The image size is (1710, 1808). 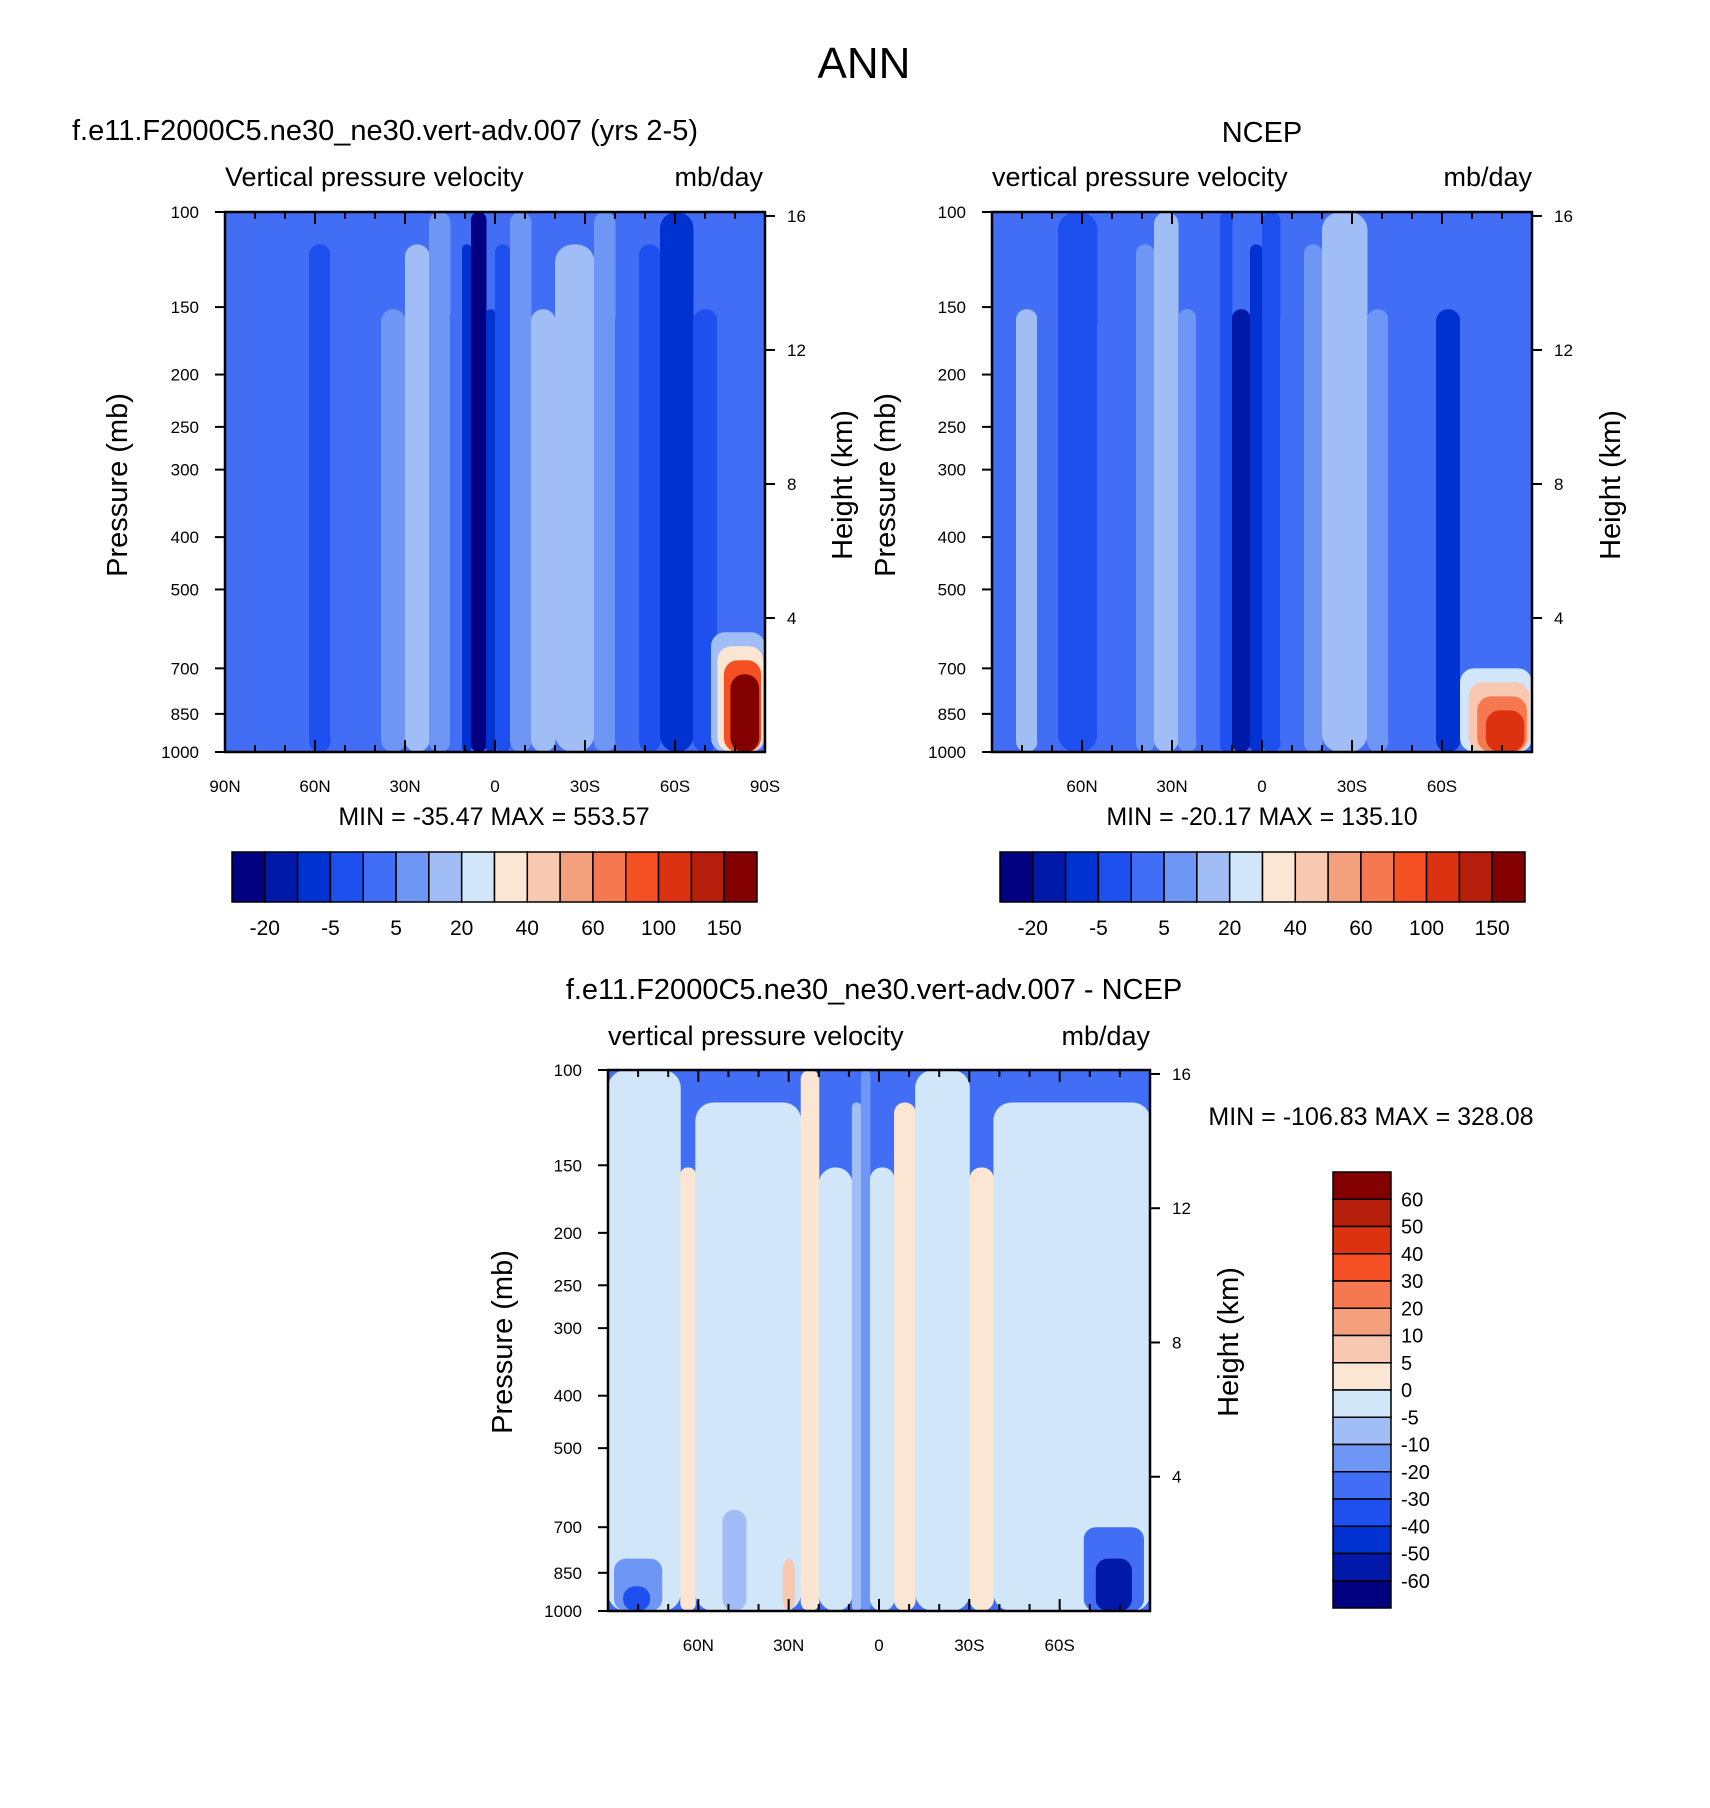 What do you see at coordinates (796, 216) in the screenshot?
I see `height-tick-label: 16` at bounding box center [796, 216].